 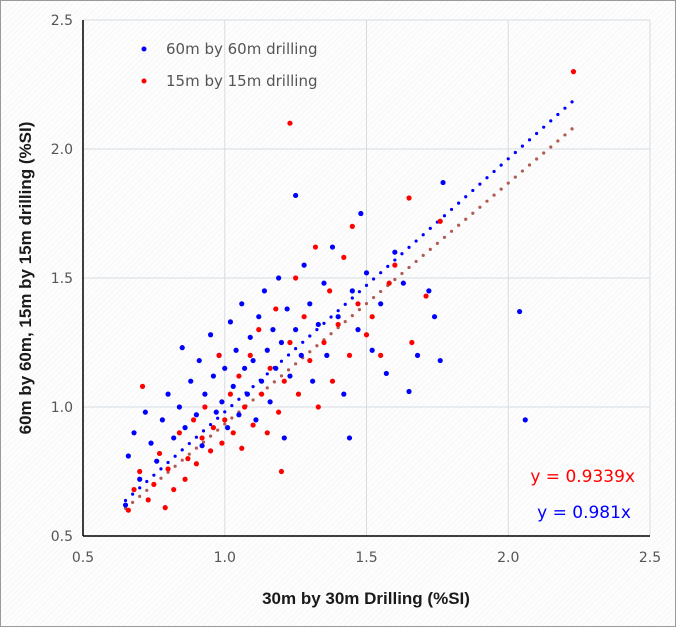 I want to click on x-axis-label: 30m by 30m Drilling (%SI), so click(x=366, y=598).